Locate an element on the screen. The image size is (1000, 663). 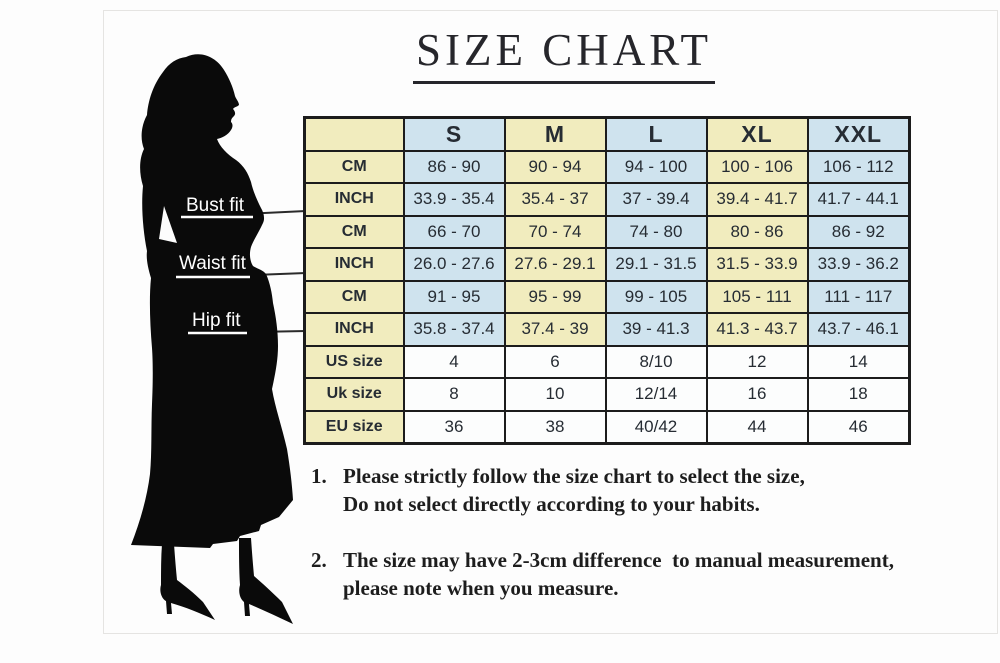
size-cell: 12/14 is located at coordinates (656, 394).